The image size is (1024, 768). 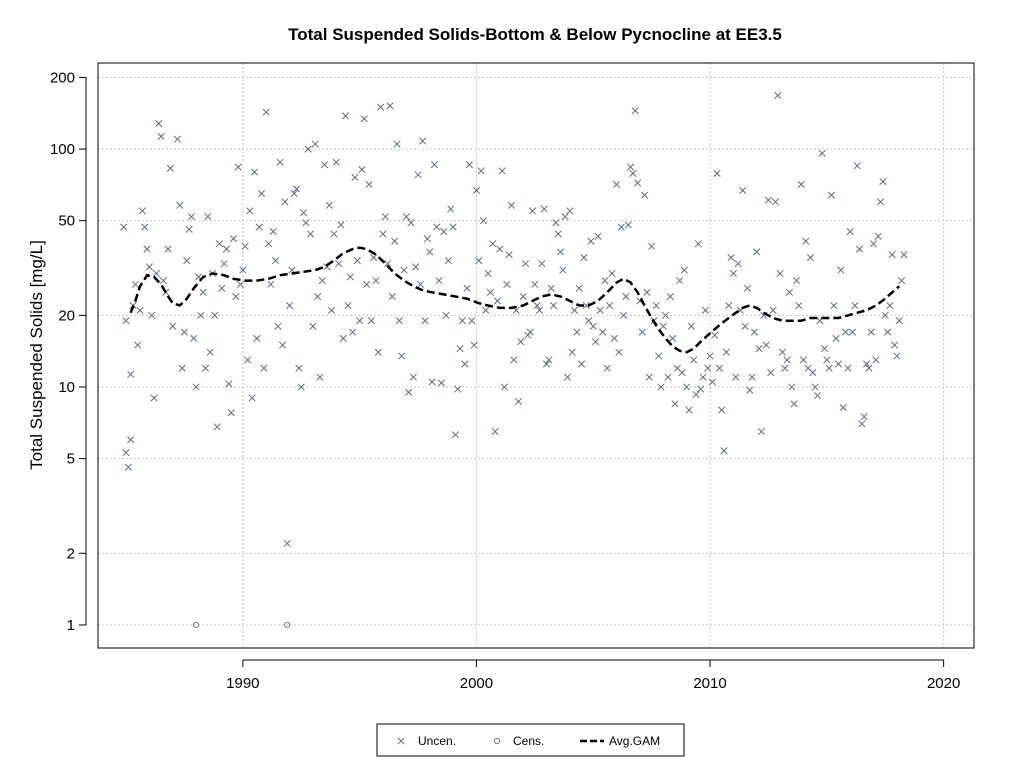 What do you see at coordinates (437, 741) in the screenshot?
I see `legend-label-uncen: Uncen.` at bounding box center [437, 741].